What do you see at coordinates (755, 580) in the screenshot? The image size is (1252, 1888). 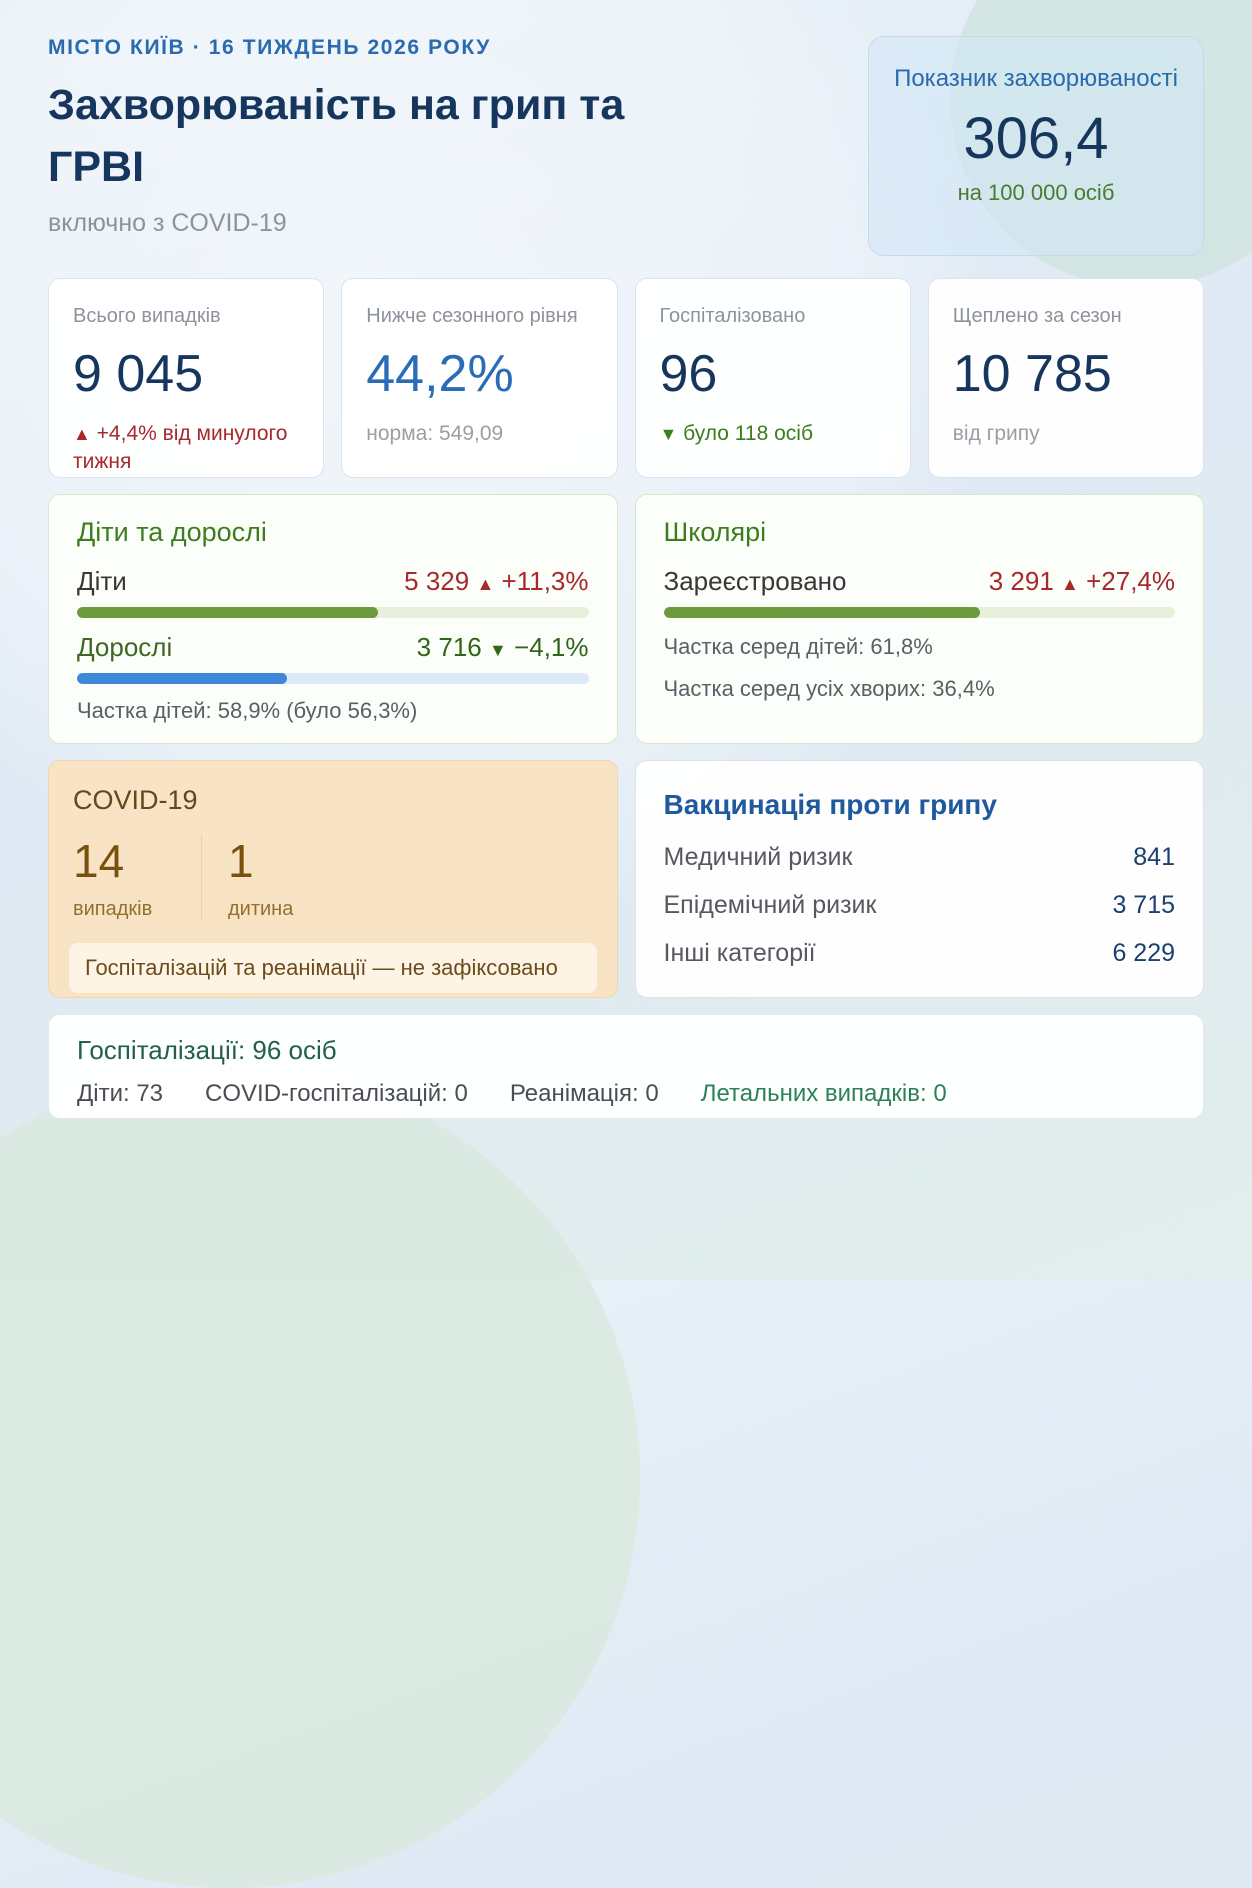 I see `registered-label: Зареєстровано` at bounding box center [755, 580].